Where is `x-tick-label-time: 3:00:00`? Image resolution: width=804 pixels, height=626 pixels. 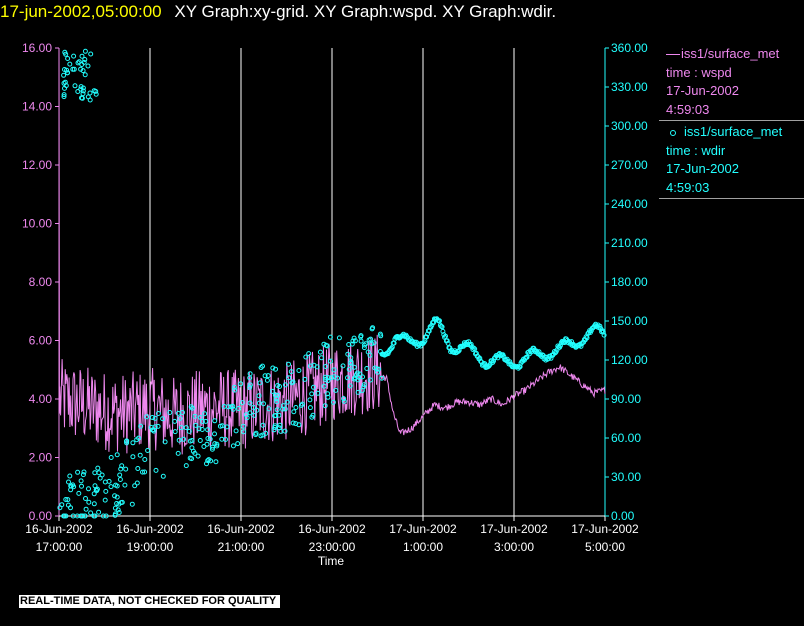
x-tick-label-time: 3:00:00 is located at coordinates (514, 547).